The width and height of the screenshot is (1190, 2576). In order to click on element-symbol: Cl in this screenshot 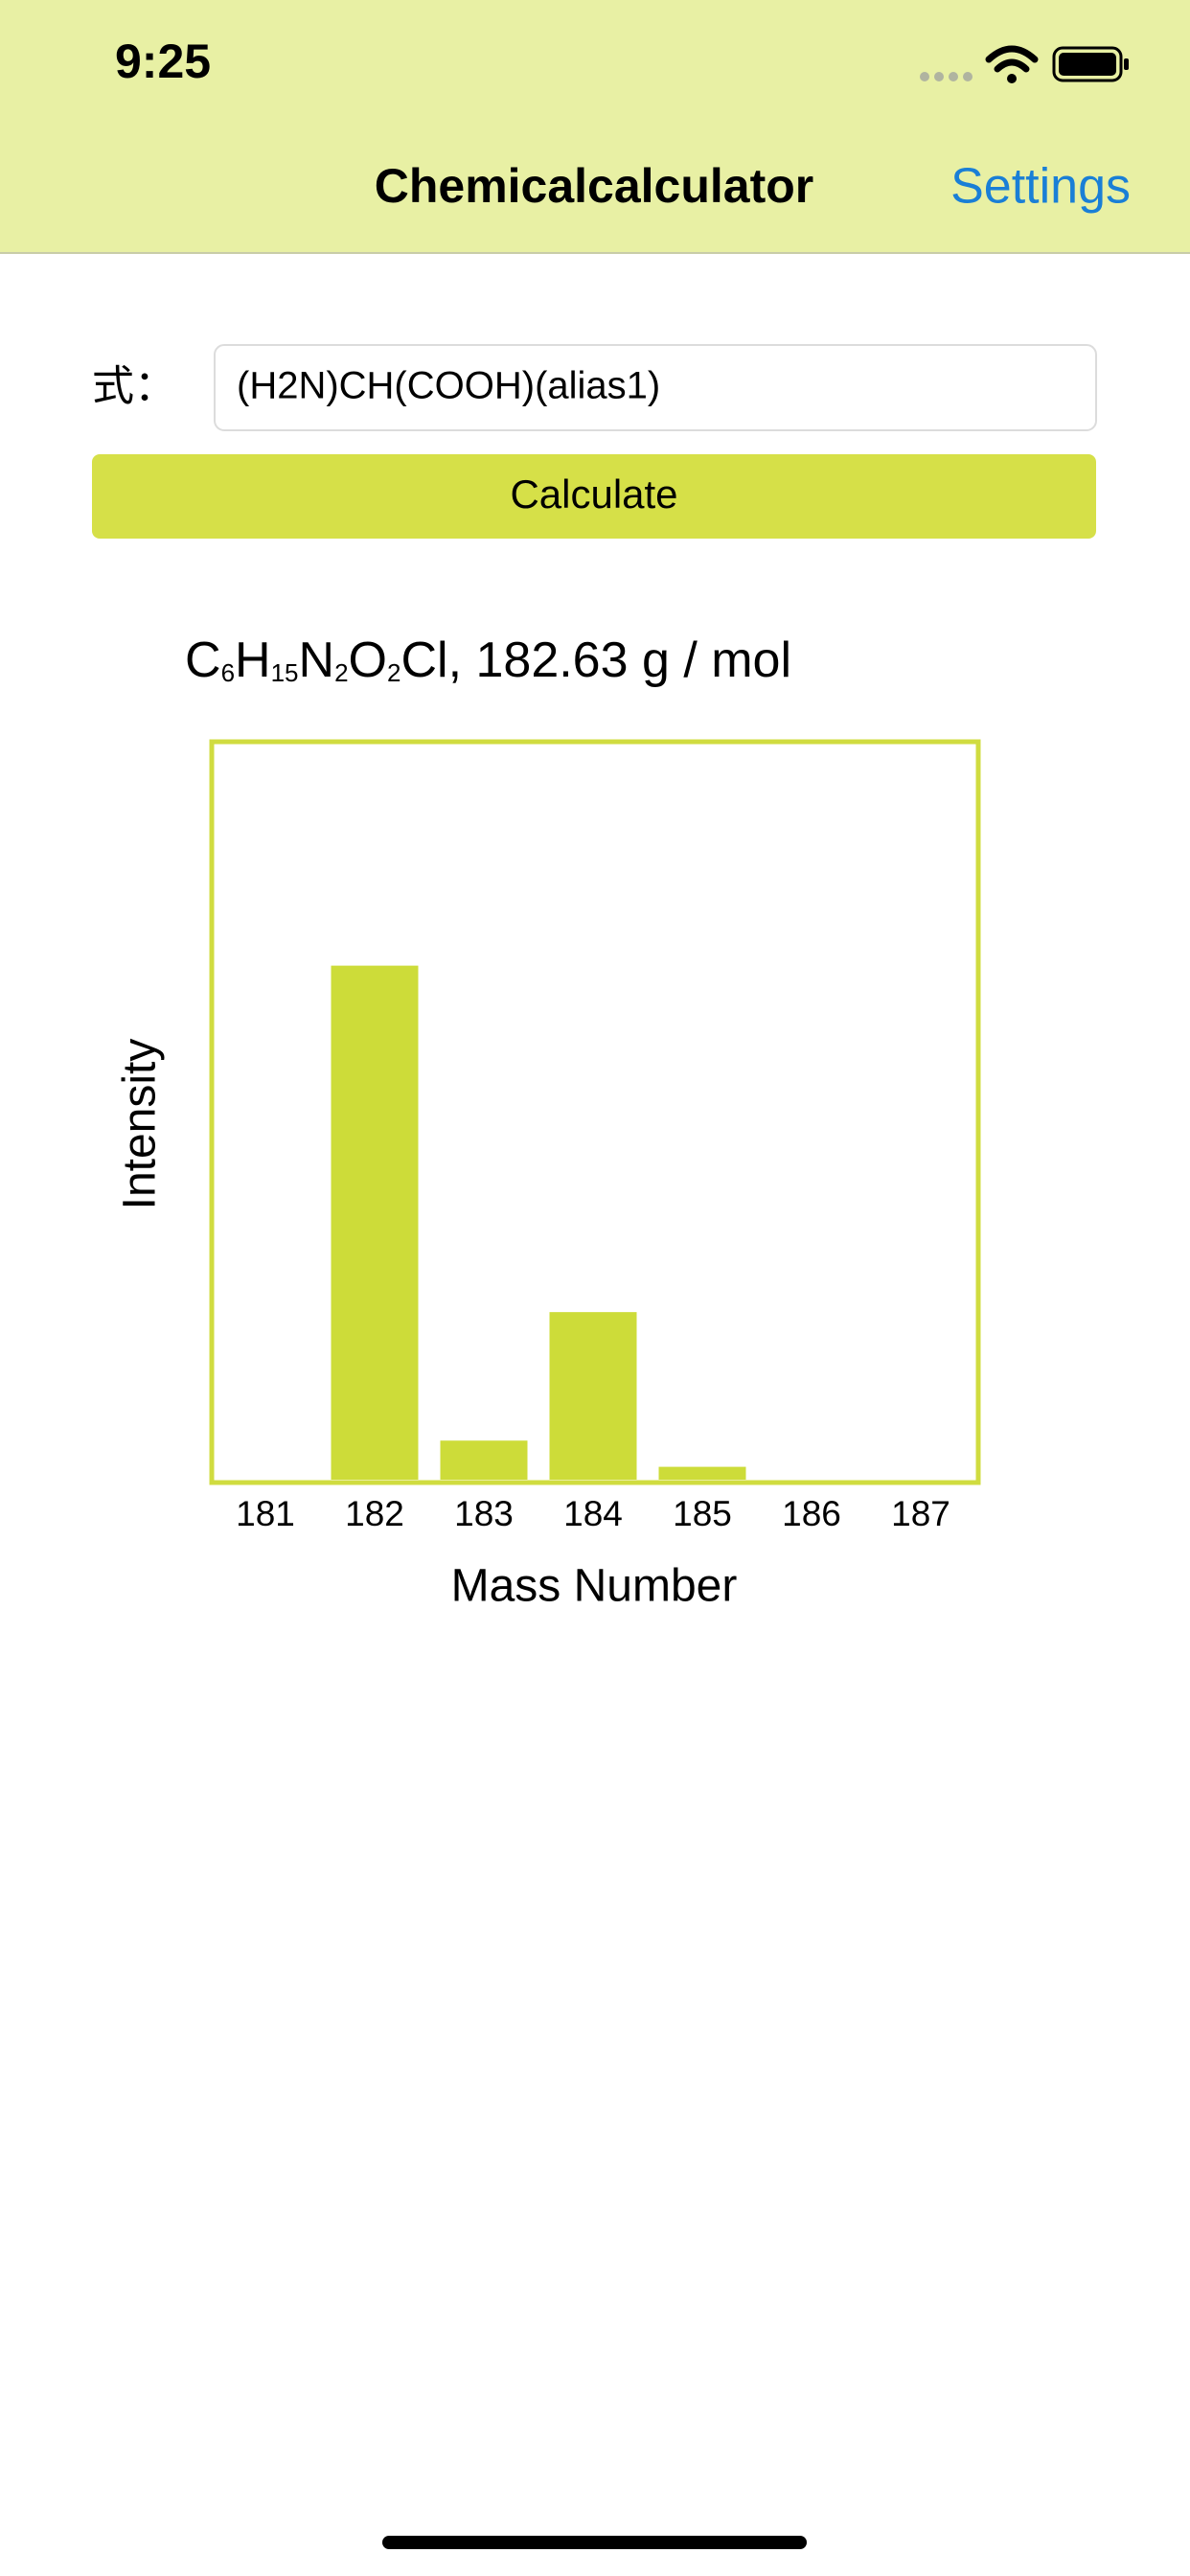, I will do `click(424, 660)`.